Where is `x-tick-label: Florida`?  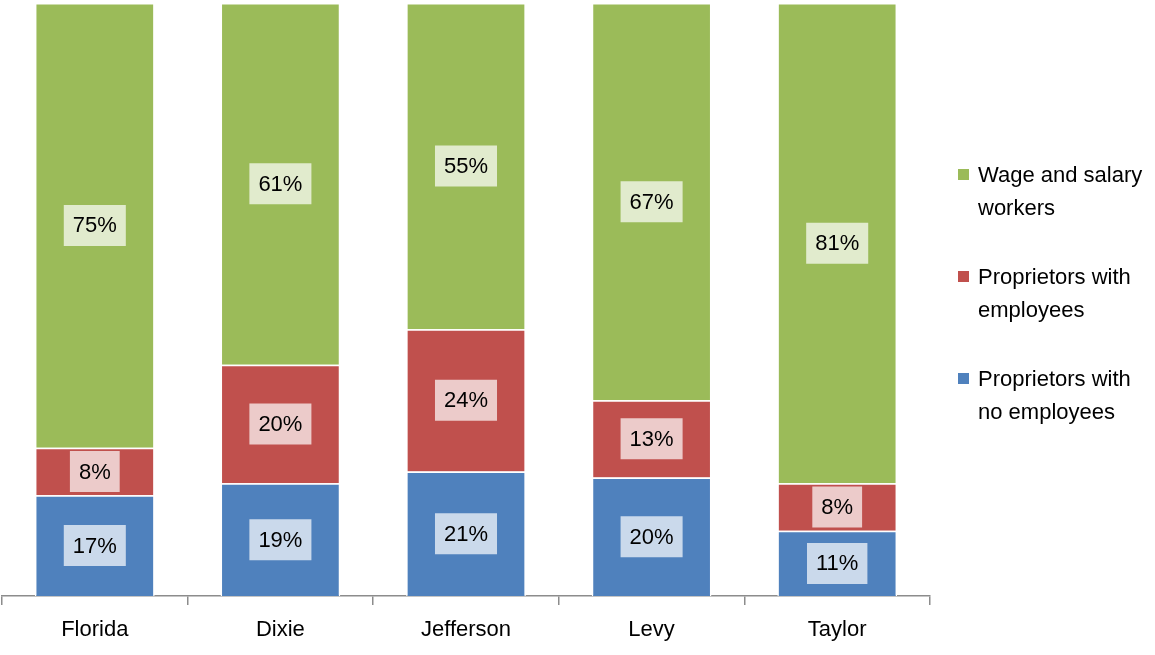 x-tick-label: Florida is located at coordinates (95, 629).